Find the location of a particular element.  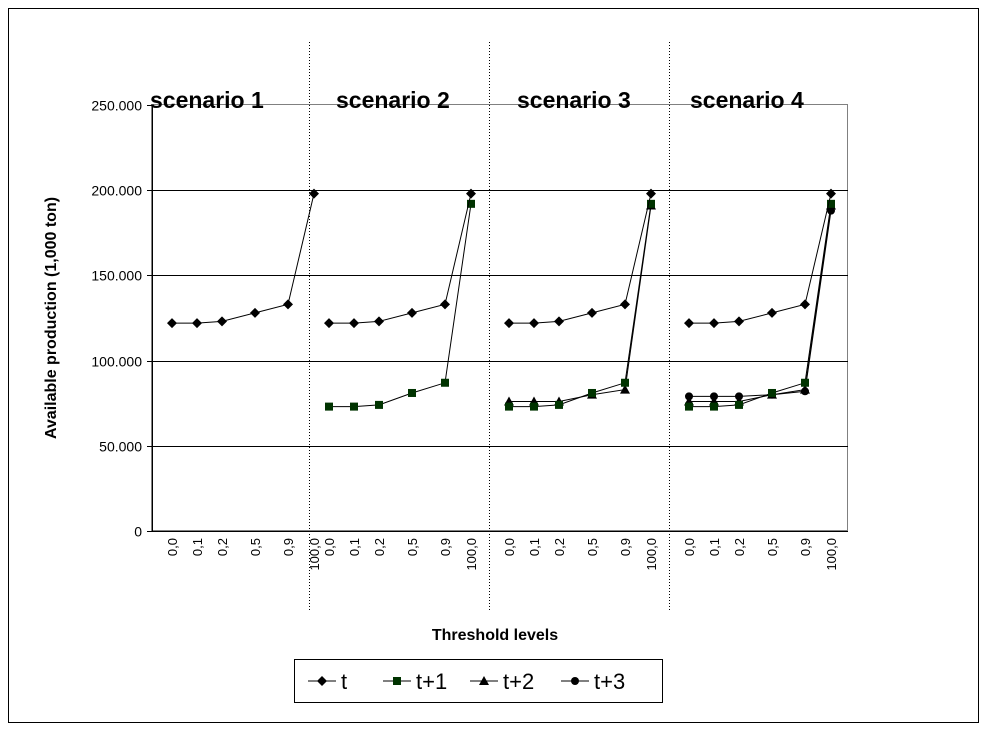

legend: t t+1 t+2 t+3 is located at coordinates (466, 681).